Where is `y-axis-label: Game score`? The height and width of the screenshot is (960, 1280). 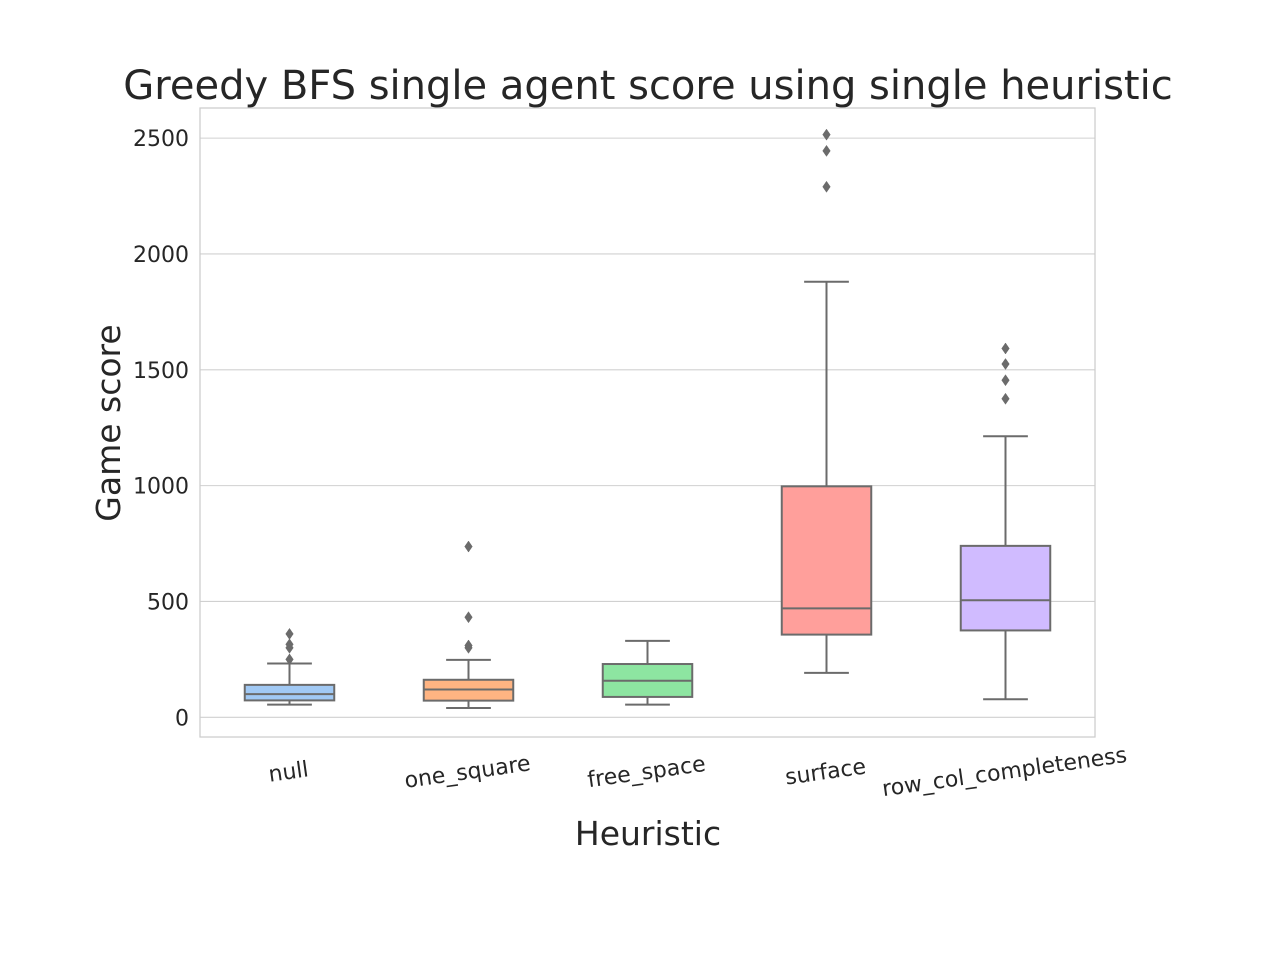
y-axis-label: Game score is located at coordinates (108, 422).